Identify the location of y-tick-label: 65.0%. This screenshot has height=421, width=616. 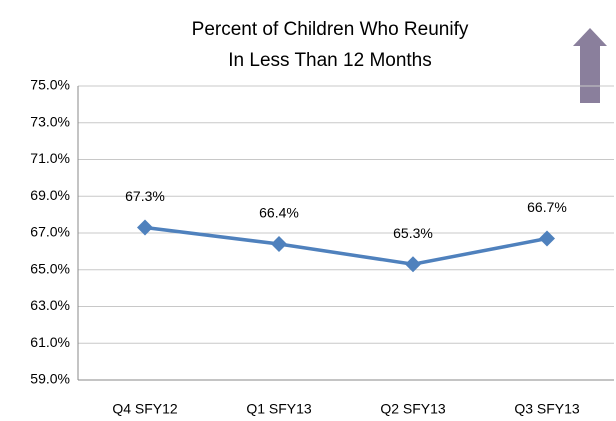
(50, 268).